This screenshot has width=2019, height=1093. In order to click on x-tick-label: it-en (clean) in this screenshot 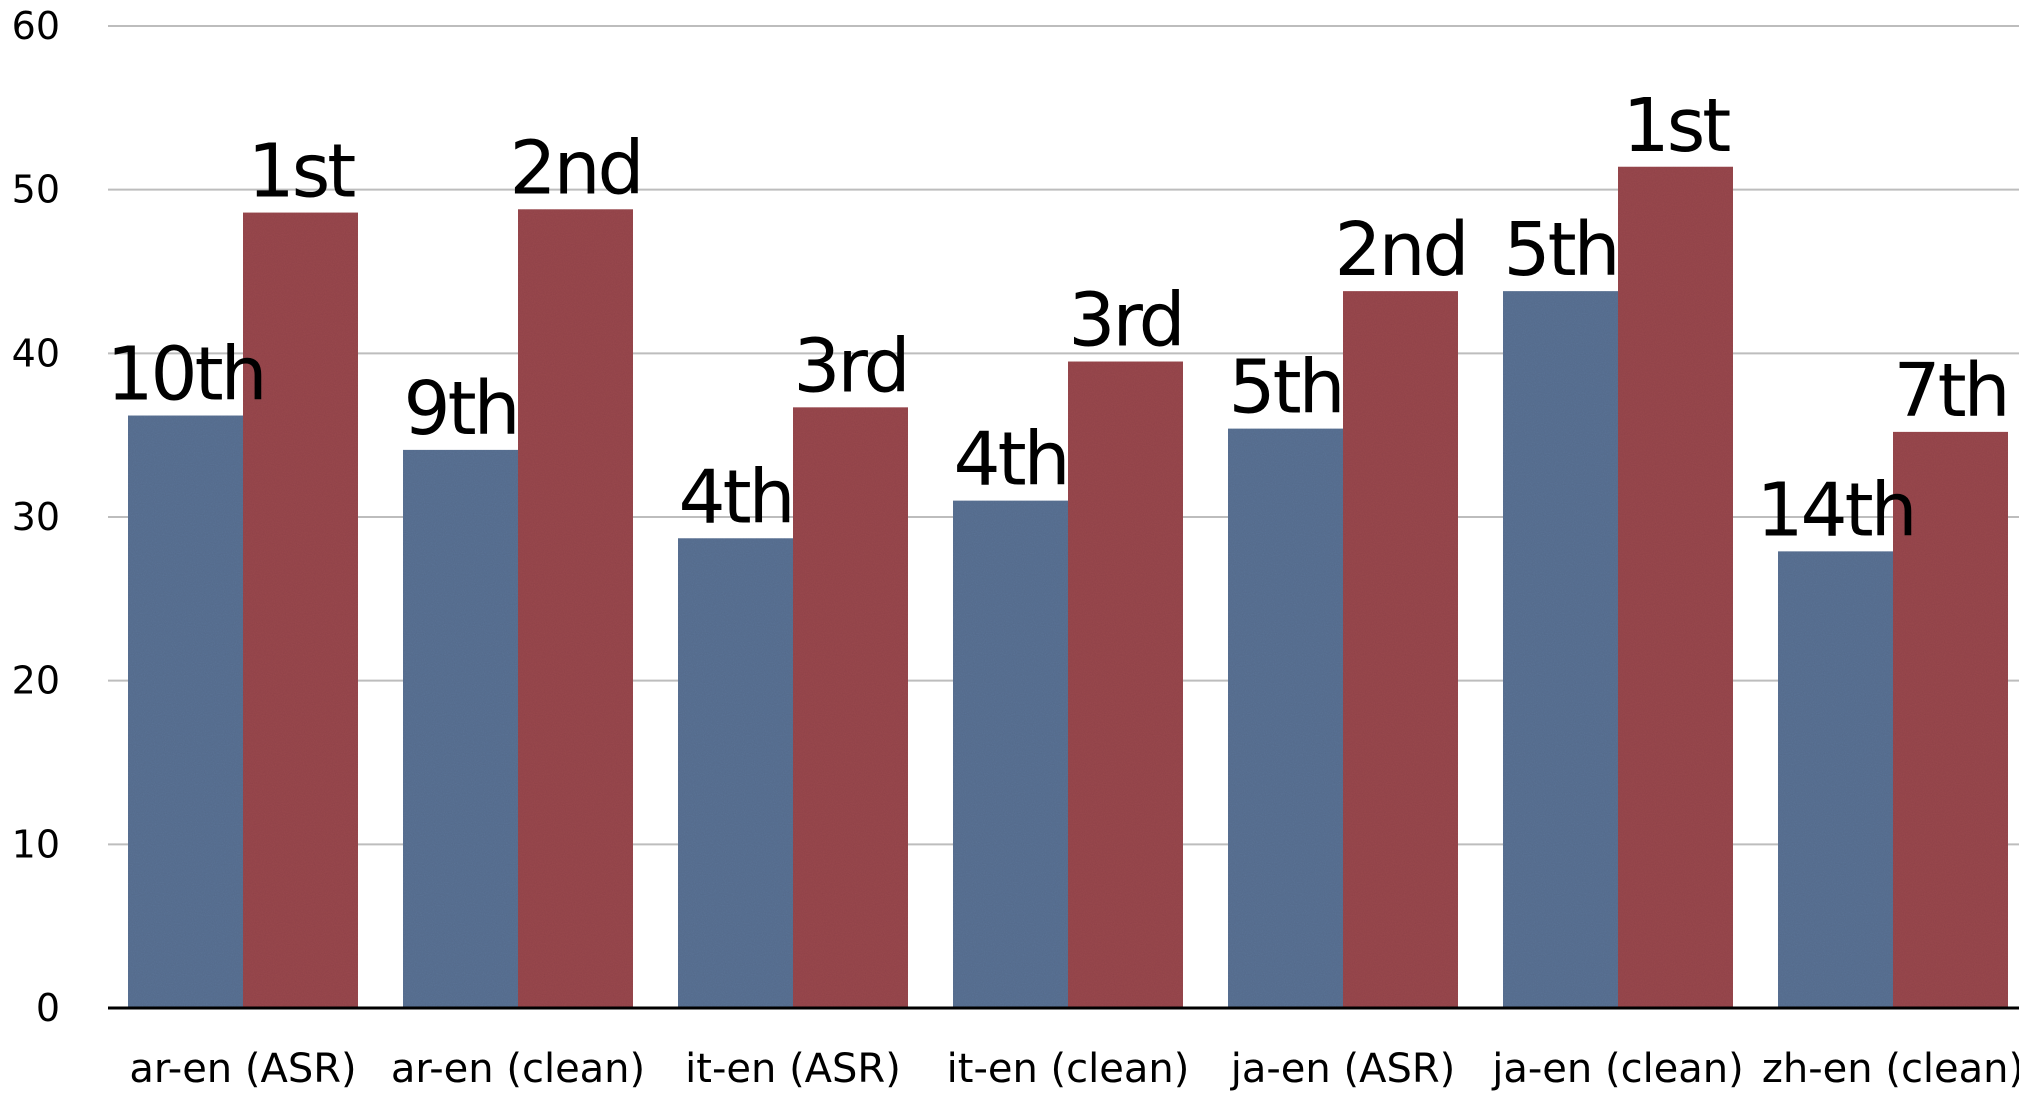, I will do `click(1068, 1069)`.